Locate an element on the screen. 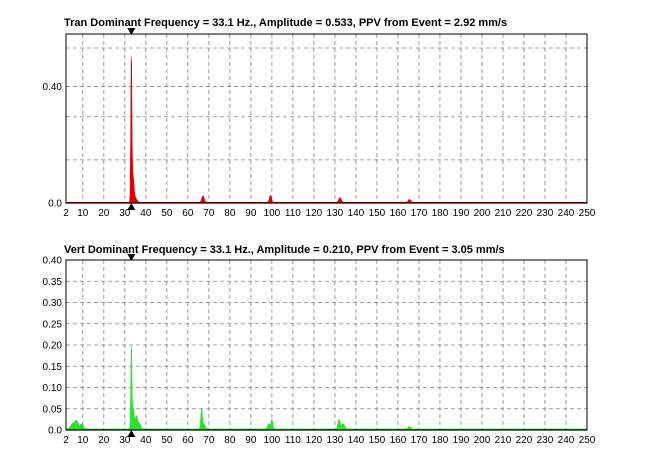 This screenshot has height=462, width=665. vert-series is located at coordinates (326, 388).